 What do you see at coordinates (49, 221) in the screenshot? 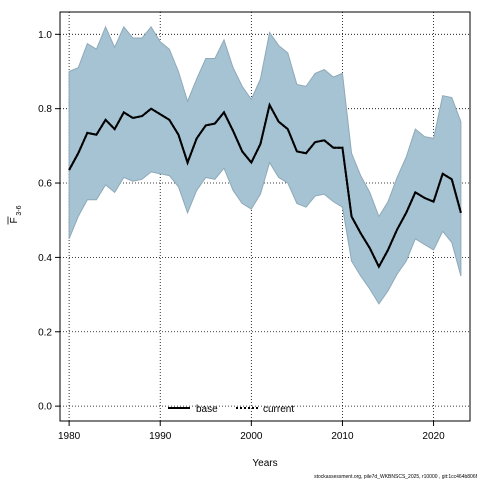
I see `y-axis: 0.0 0.2 0.4 0.6 0.8 1.0` at bounding box center [49, 221].